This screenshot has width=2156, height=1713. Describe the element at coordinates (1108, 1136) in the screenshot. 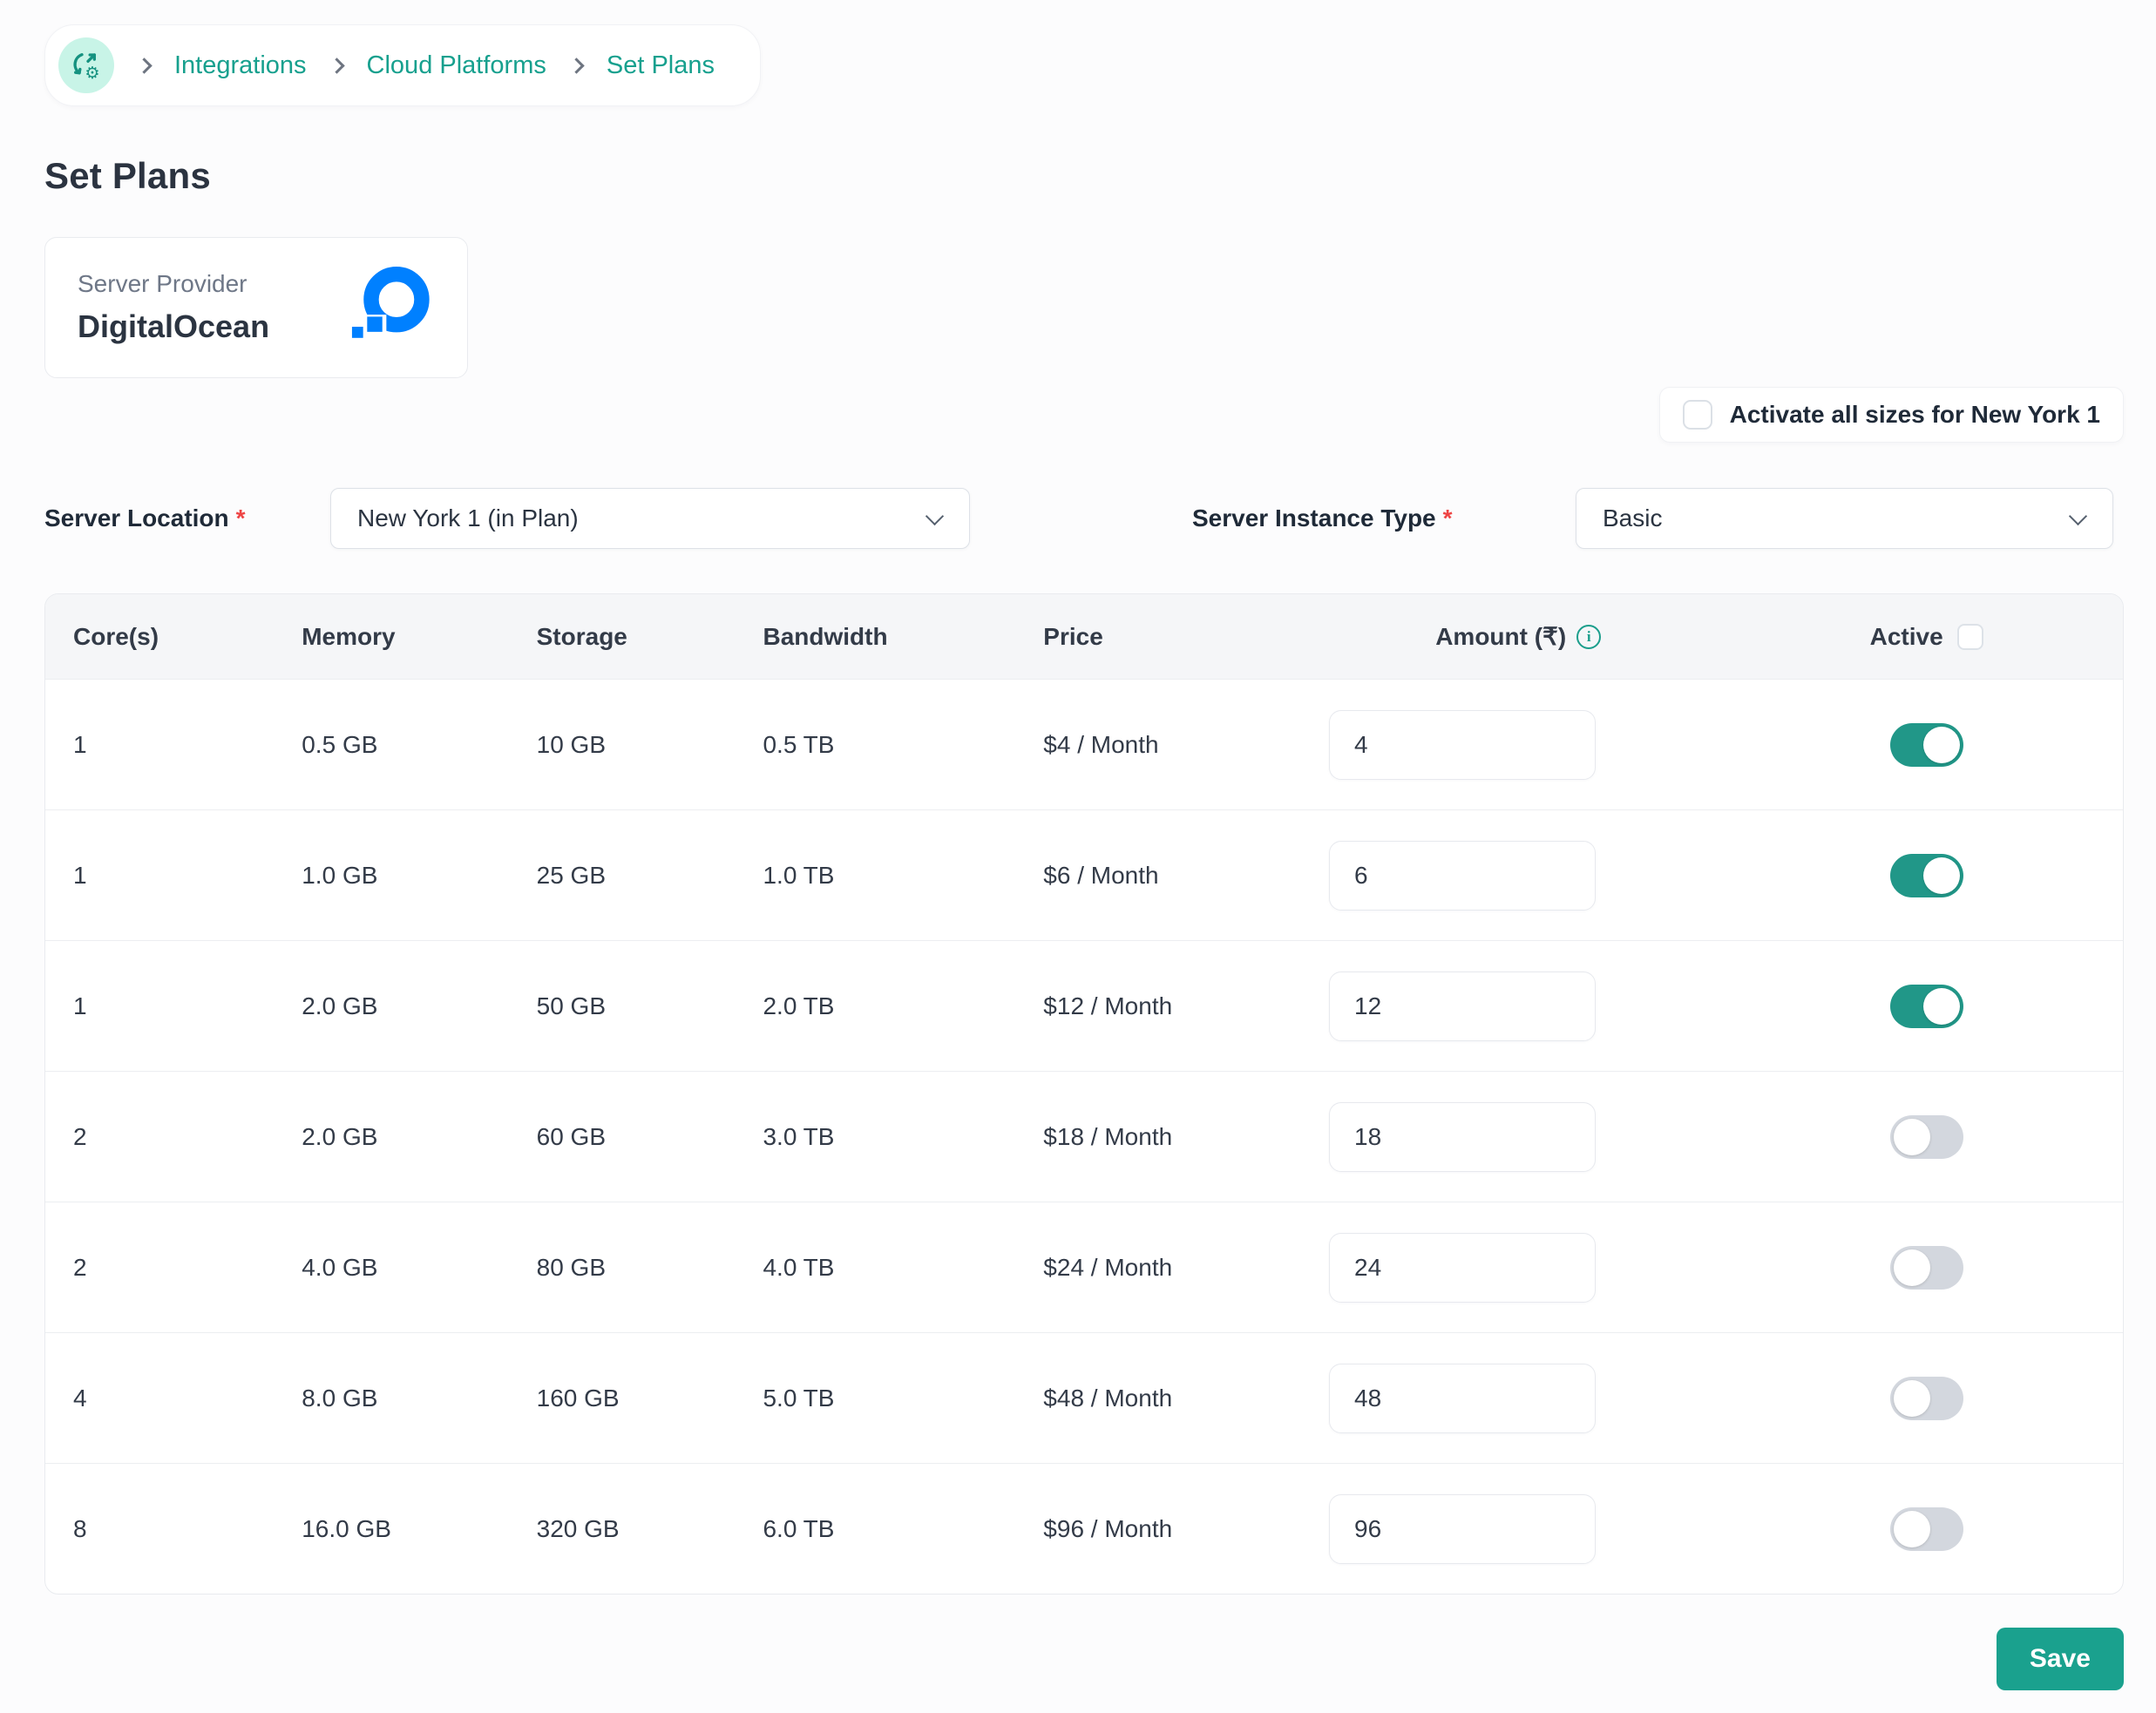

I see `price-cell: $18 / Month` at that location.